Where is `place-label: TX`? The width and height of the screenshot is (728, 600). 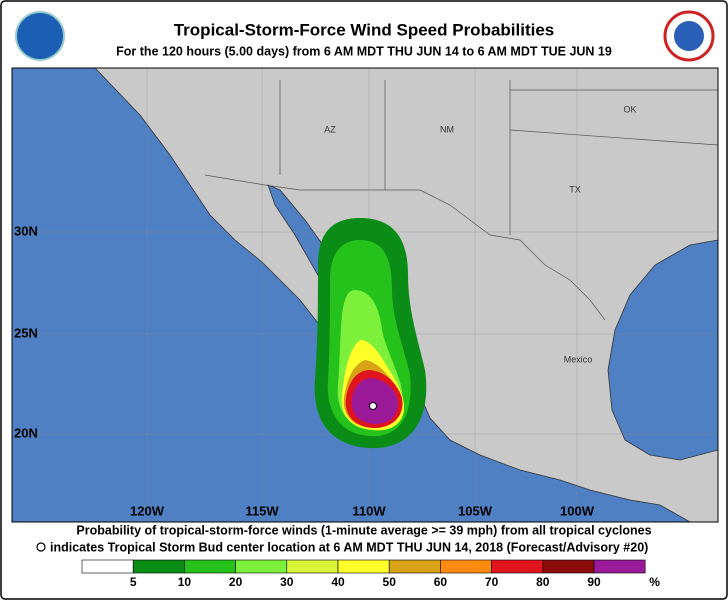 place-label: TX is located at coordinates (575, 189).